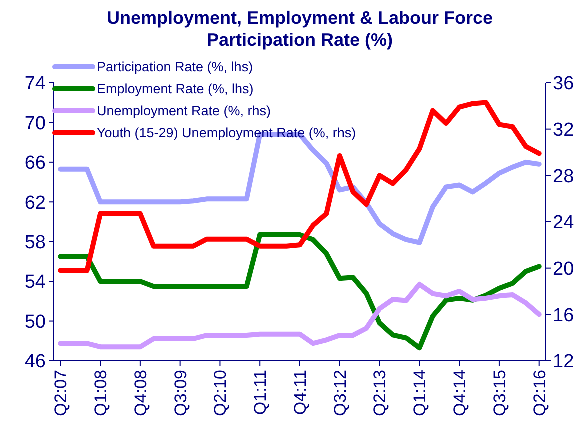  Describe the element at coordinates (563, 177) in the screenshot. I see `y2-tick-label: 28` at that location.